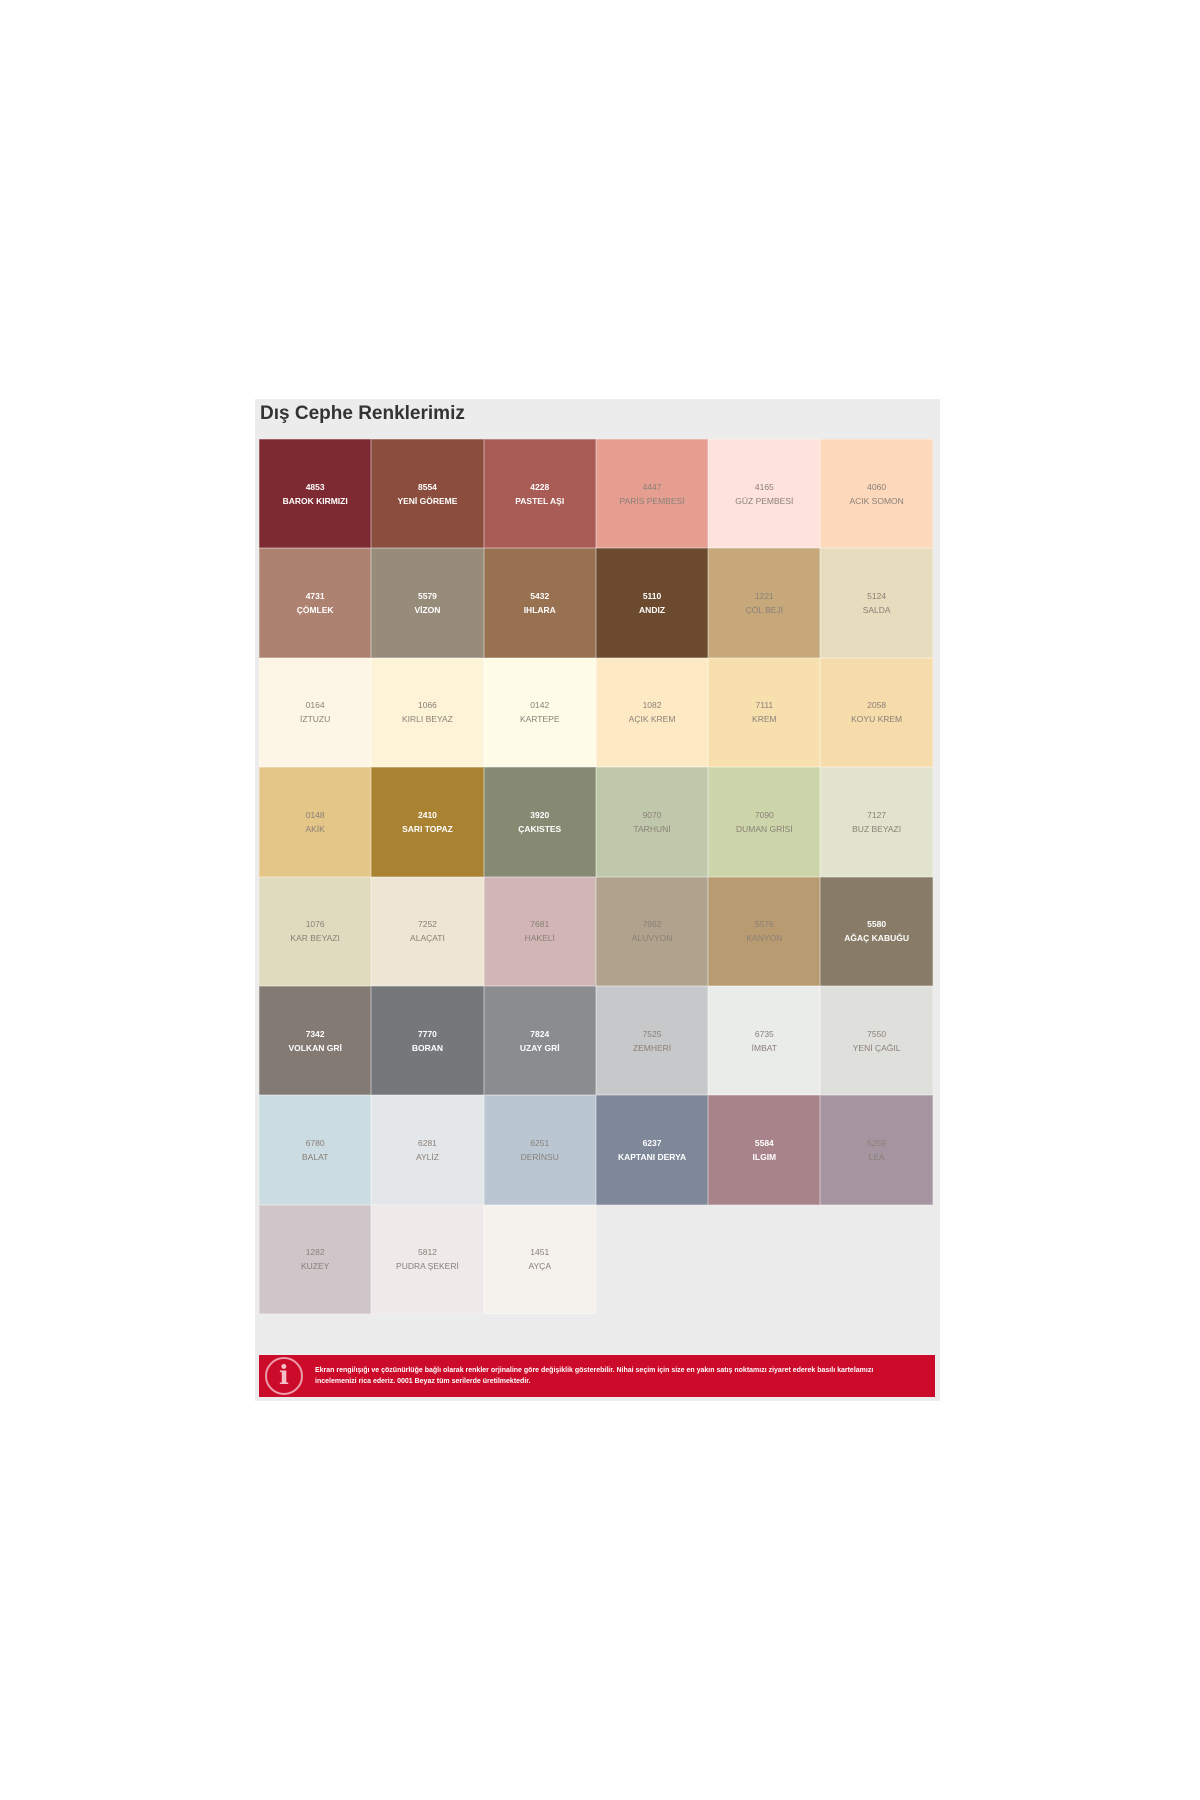 The height and width of the screenshot is (1800, 1200). Describe the element at coordinates (540, 486) in the screenshot. I see `color-code: 4228` at that location.